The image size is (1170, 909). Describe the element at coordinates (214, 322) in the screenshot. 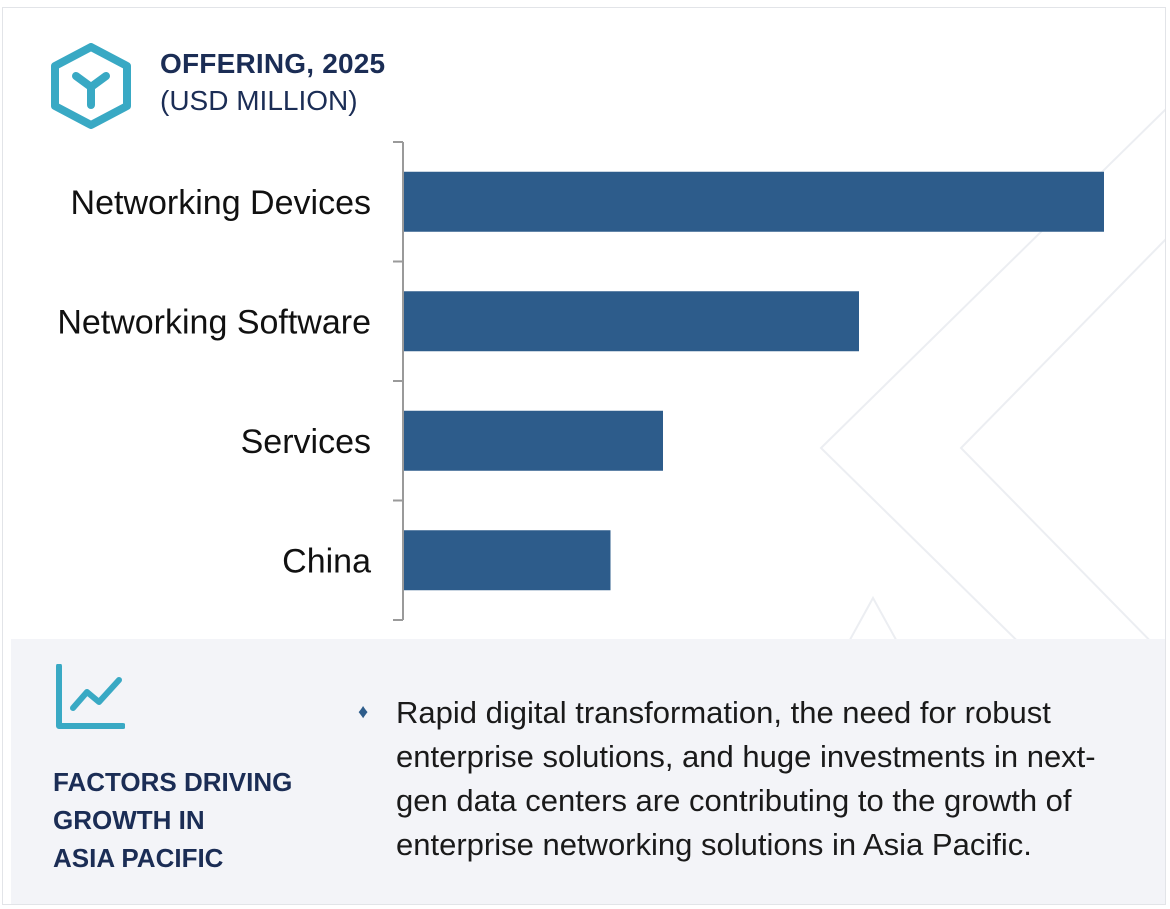

I see `category-label: Networking Software` at that location.